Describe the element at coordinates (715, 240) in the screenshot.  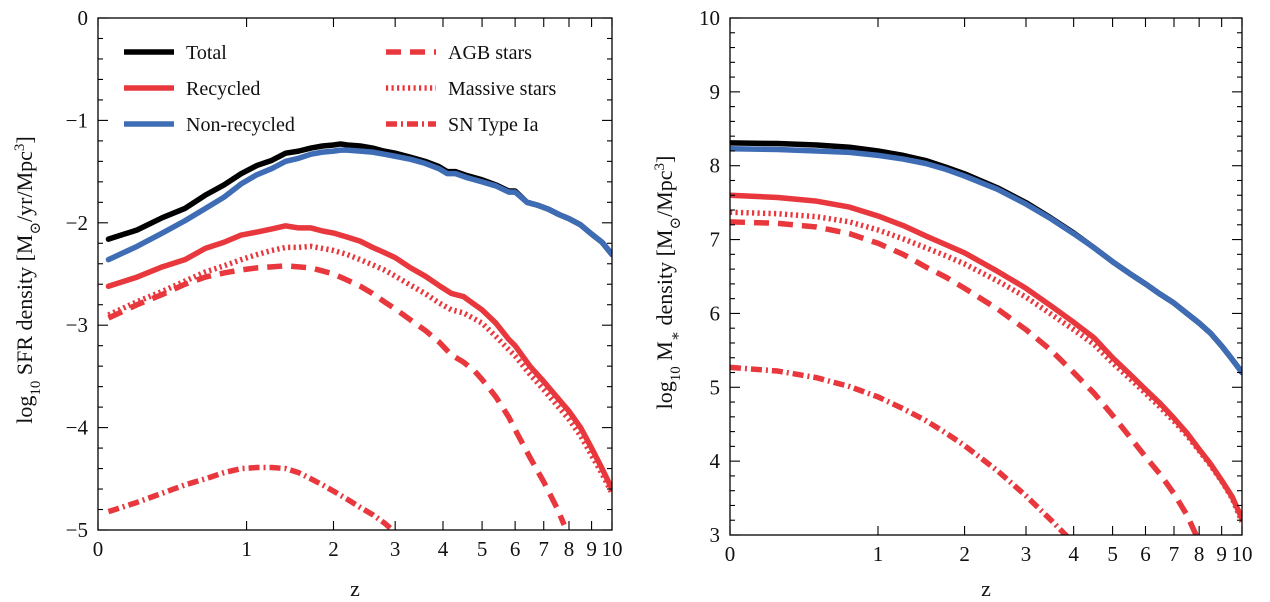
I see `y-tick-label: 7` at that location.